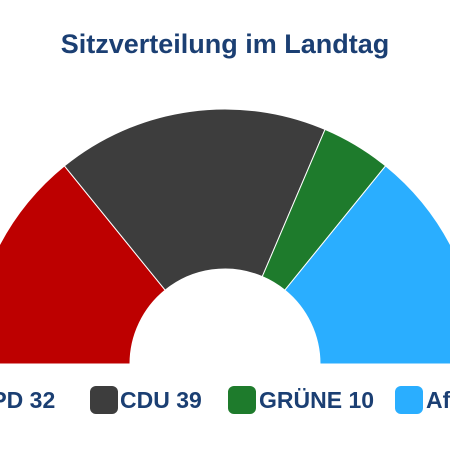 Image resolution: width=450 pixels, height=450 pixels. I want to click on legend-label-cdu: CDU 39, so click(161, 400).